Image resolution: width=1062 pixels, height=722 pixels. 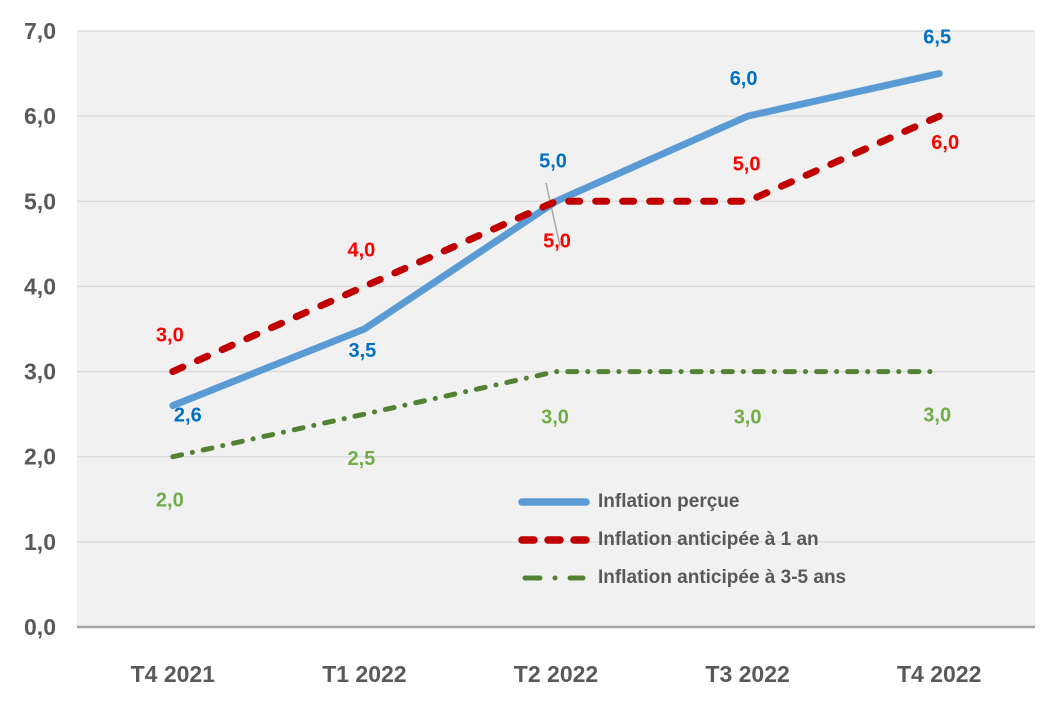 I want to click on x-tick-label: T2 2022, so click(x=556, y=674).